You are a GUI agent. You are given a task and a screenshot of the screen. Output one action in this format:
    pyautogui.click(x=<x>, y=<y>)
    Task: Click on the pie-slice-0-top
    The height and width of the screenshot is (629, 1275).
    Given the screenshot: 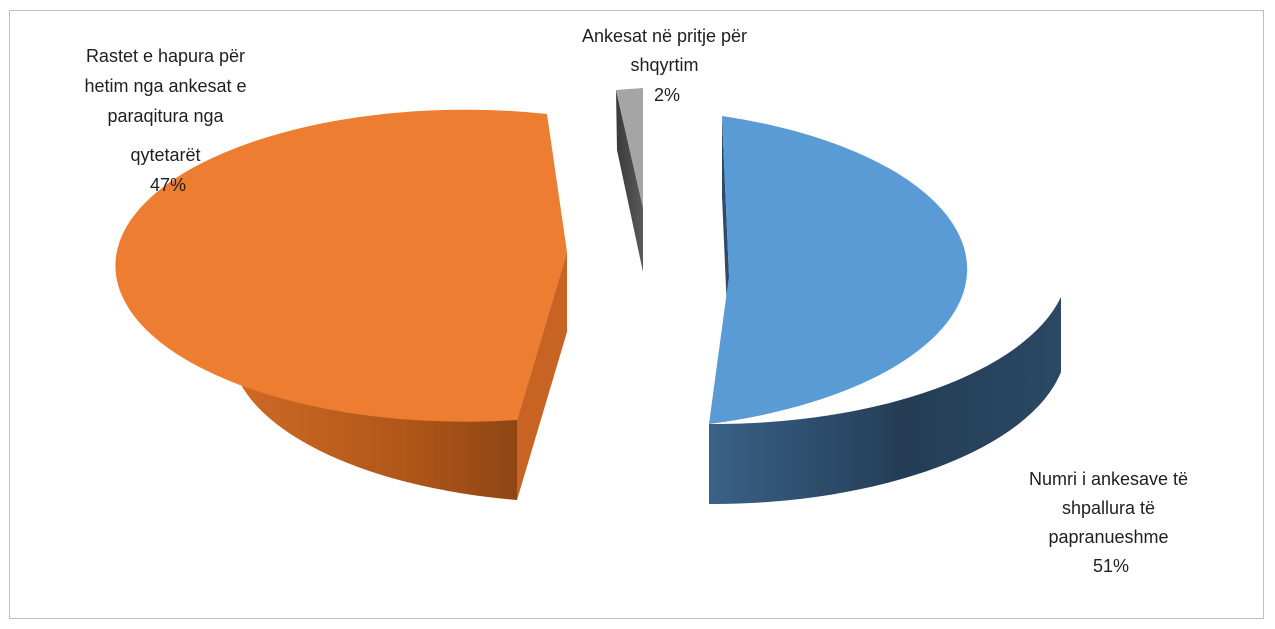 What is the action you would take?
    pyautogui.click(x=838, y=270)
    